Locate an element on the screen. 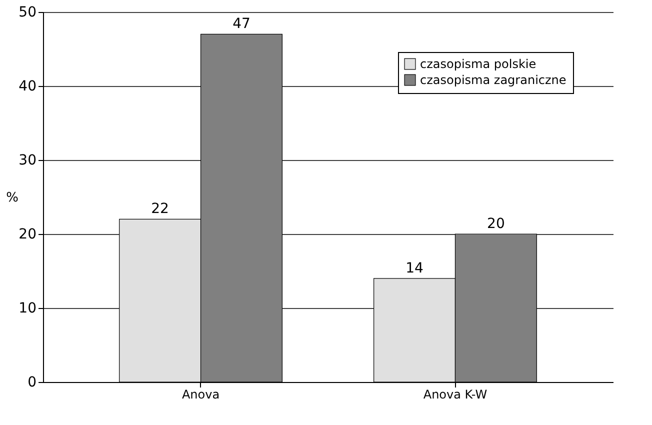 The image size is (652, 425). y-tick-label: 40 is located at coordinates (27, 86).